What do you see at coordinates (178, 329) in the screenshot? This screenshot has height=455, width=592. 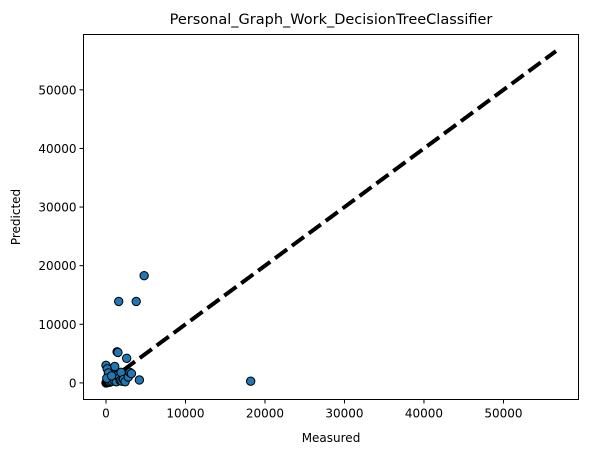 I see `scatter-points` at bounding box center [178, 329].